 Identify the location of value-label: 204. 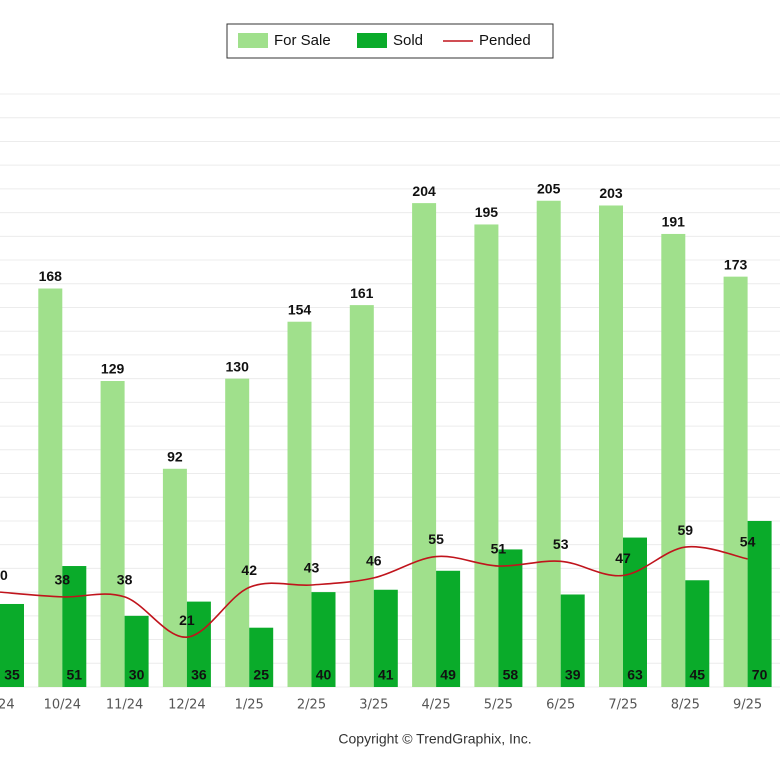
(424, 191).